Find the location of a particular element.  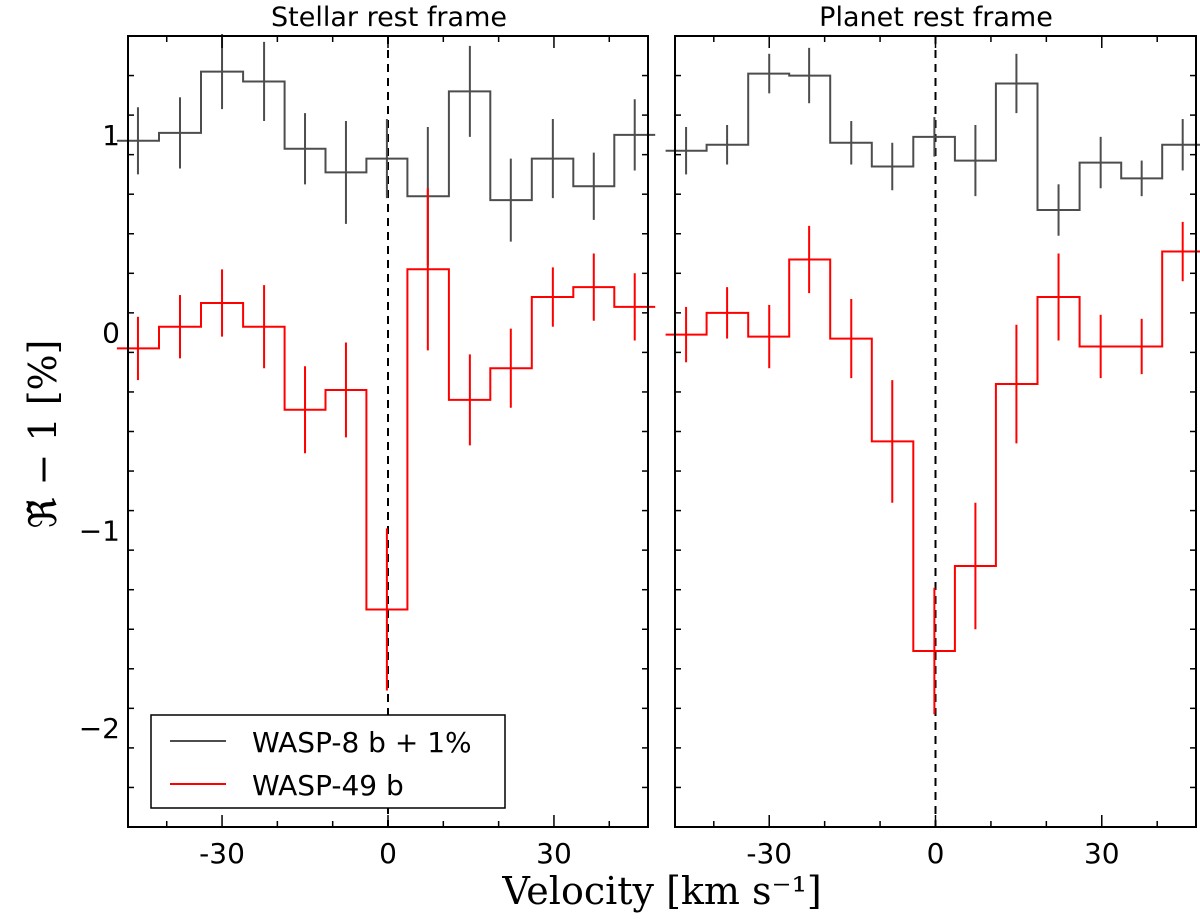

legend: WASP-8 b + 1% WASP-49 b is located at coordinates (328, 761).